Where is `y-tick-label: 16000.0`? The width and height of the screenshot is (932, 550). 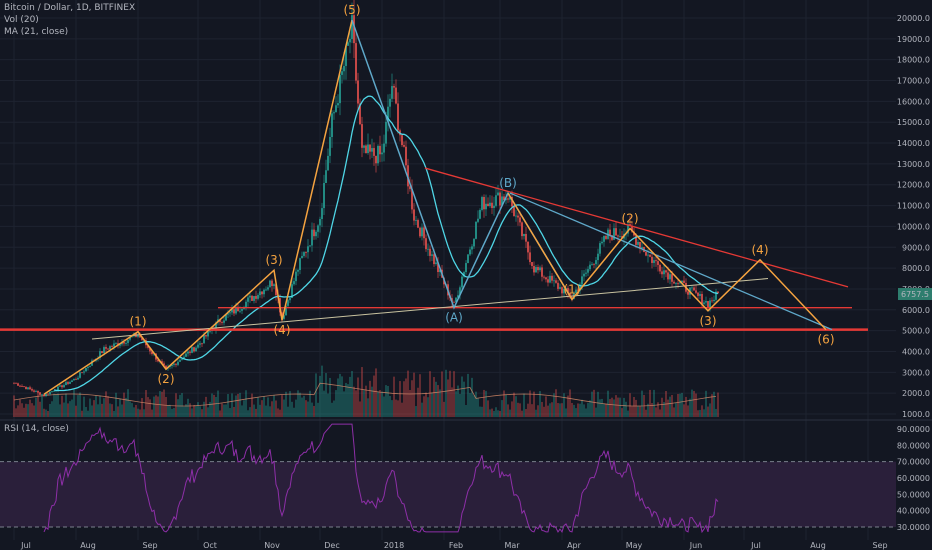
y-tick-label: 16000.0 is located at coordinates (913, 101).